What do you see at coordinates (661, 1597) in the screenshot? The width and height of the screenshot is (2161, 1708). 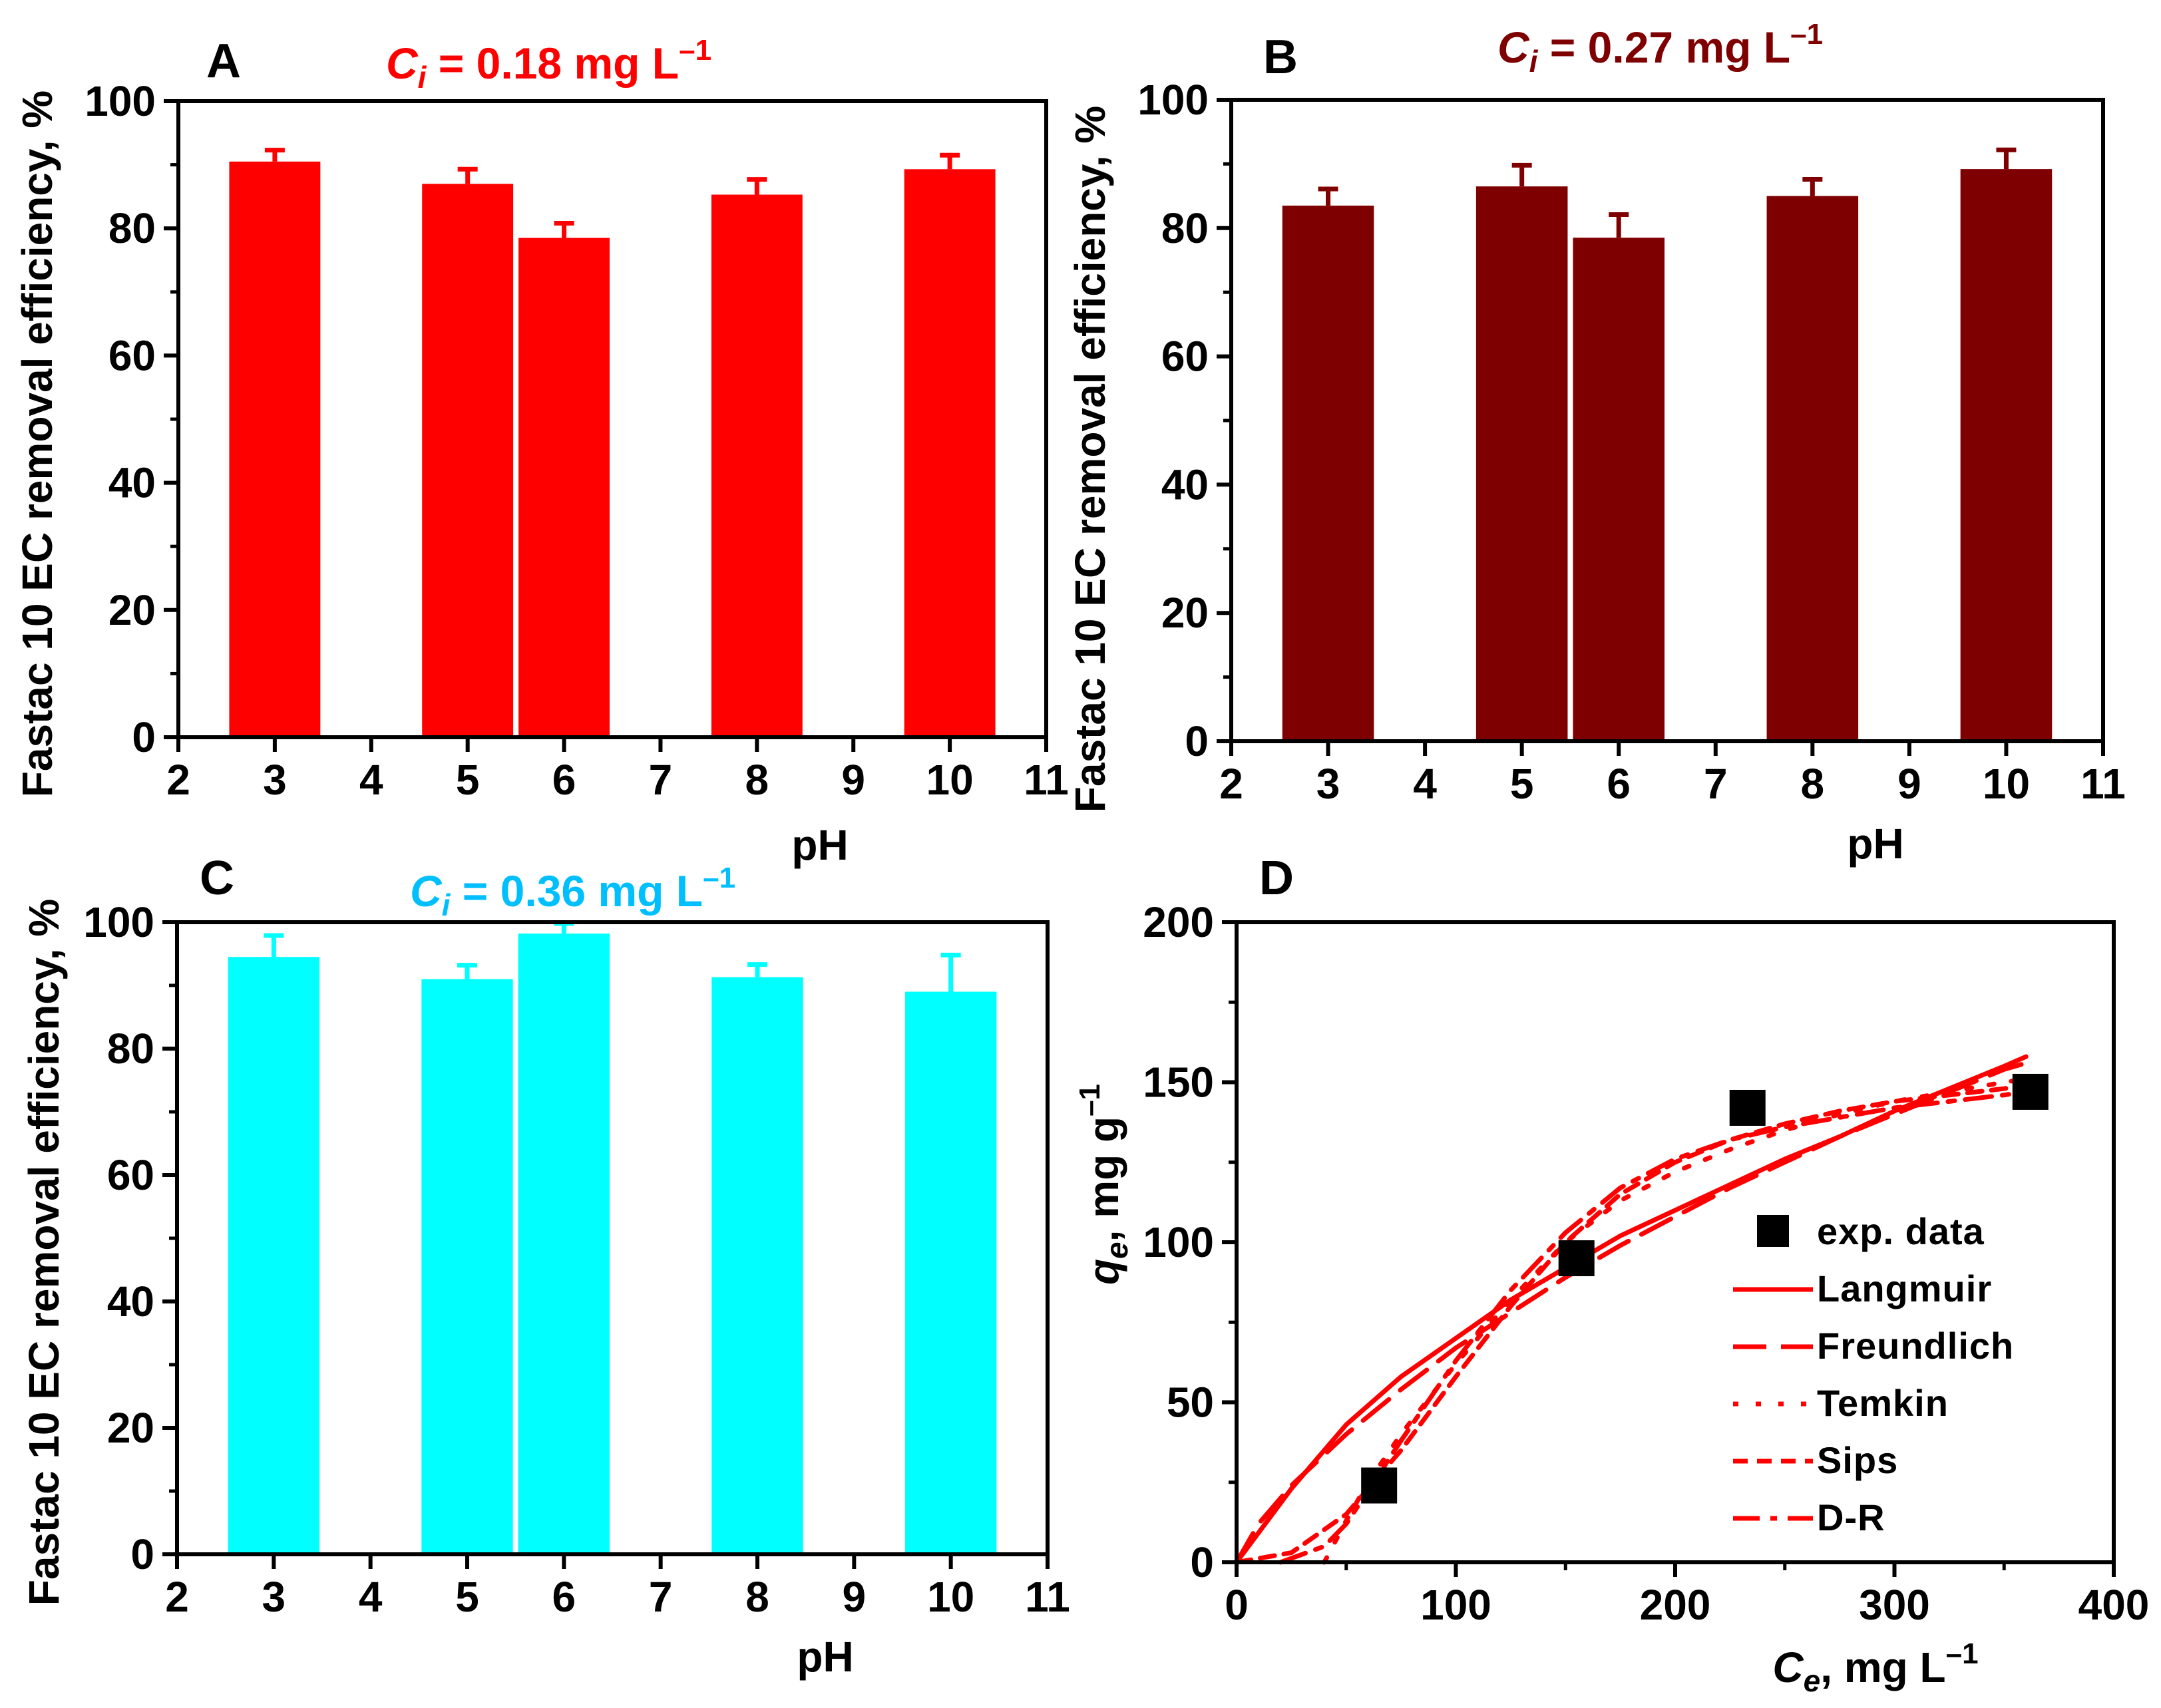 I see `panel-c-x-tick-label: 7` at bounding box center [661, 1597].